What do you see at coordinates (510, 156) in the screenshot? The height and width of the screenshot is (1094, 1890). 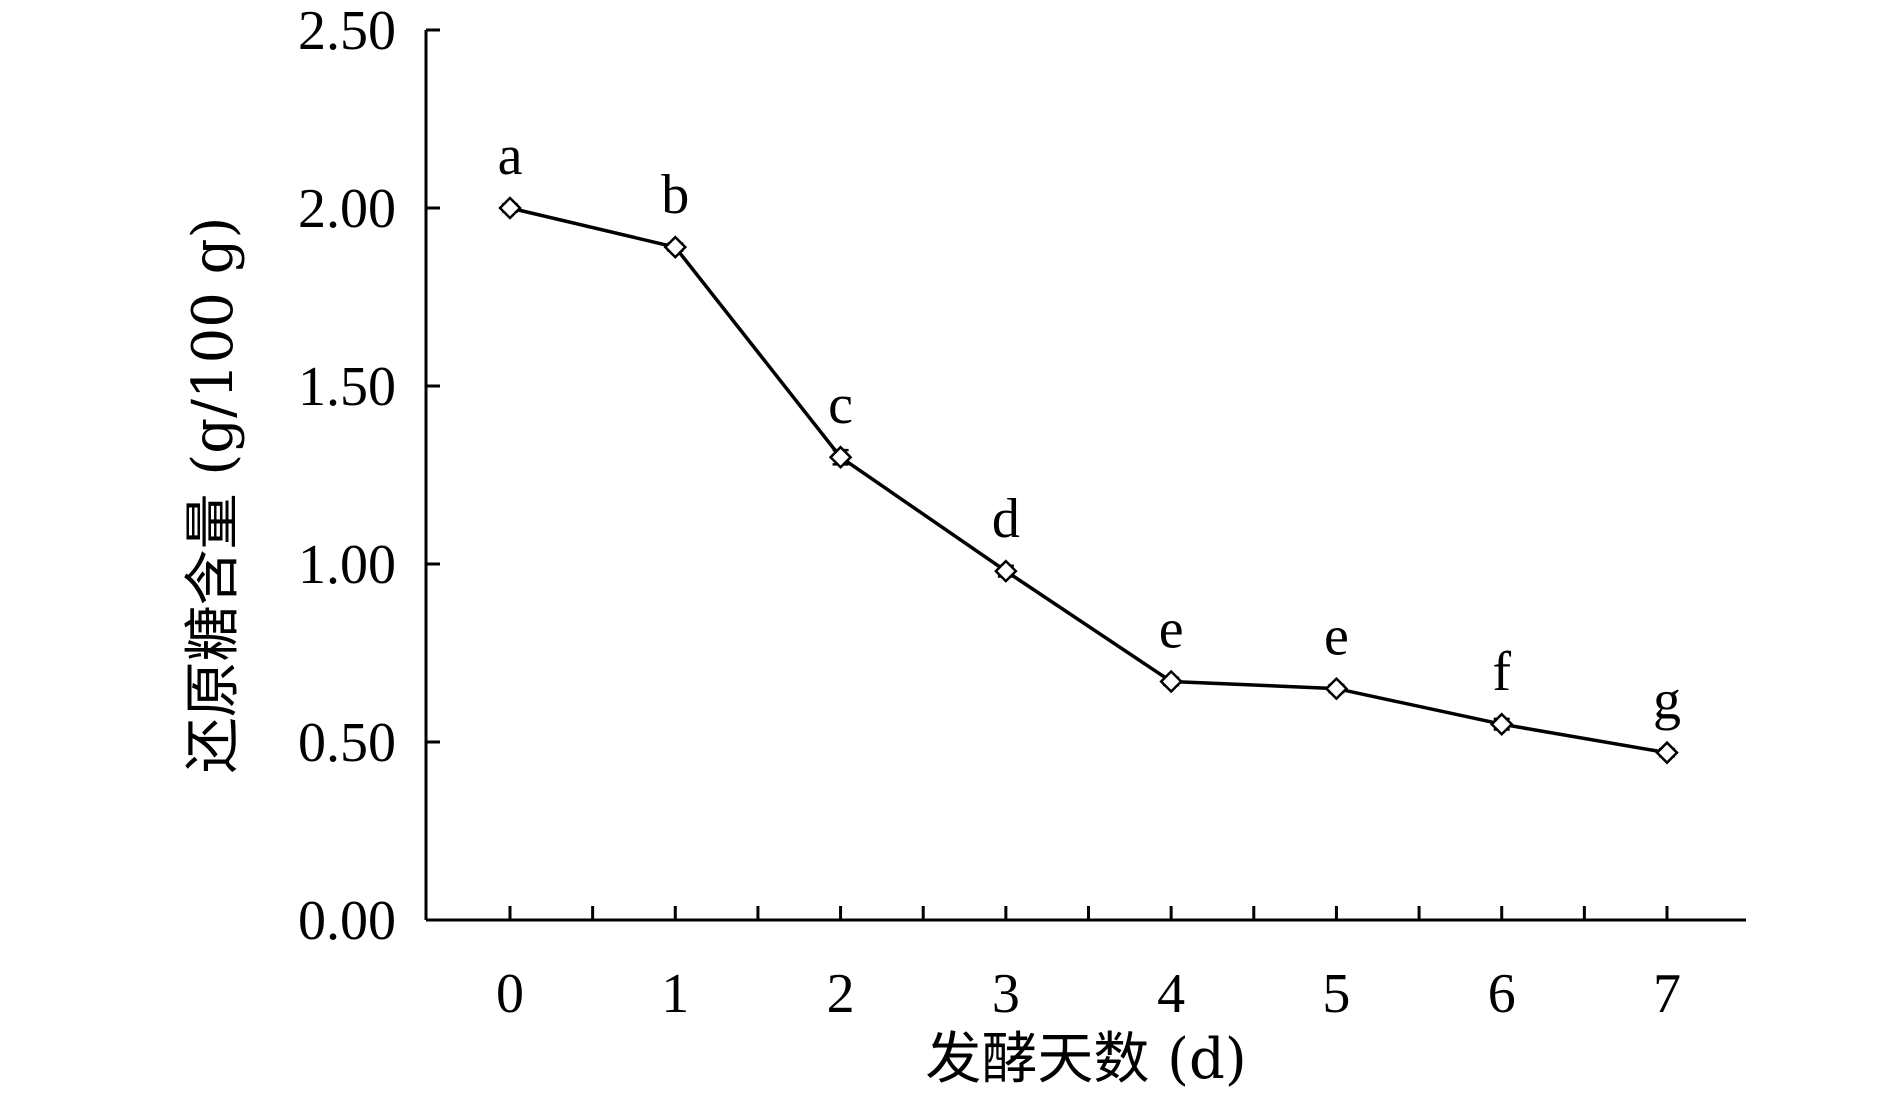 I see `significance-label: a` at bounding box center [510, 156].